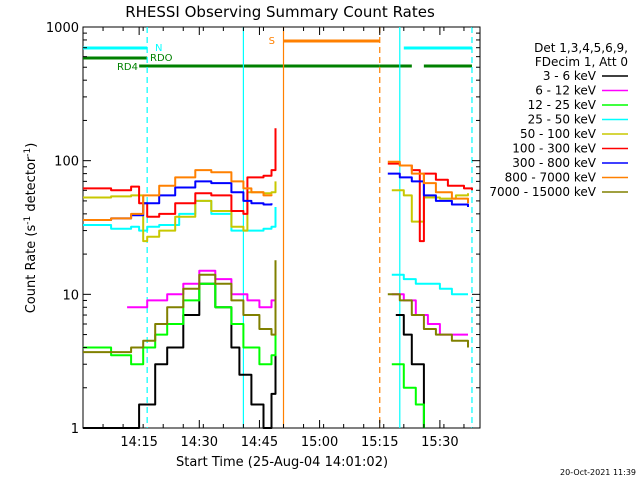 Image resolution: width=640 pixels, height=480 pixels. What do you see at coordinates (439, 442) in the screenshot?
I see `x-tick-label: 15:30` at bounding box center [439, 442].